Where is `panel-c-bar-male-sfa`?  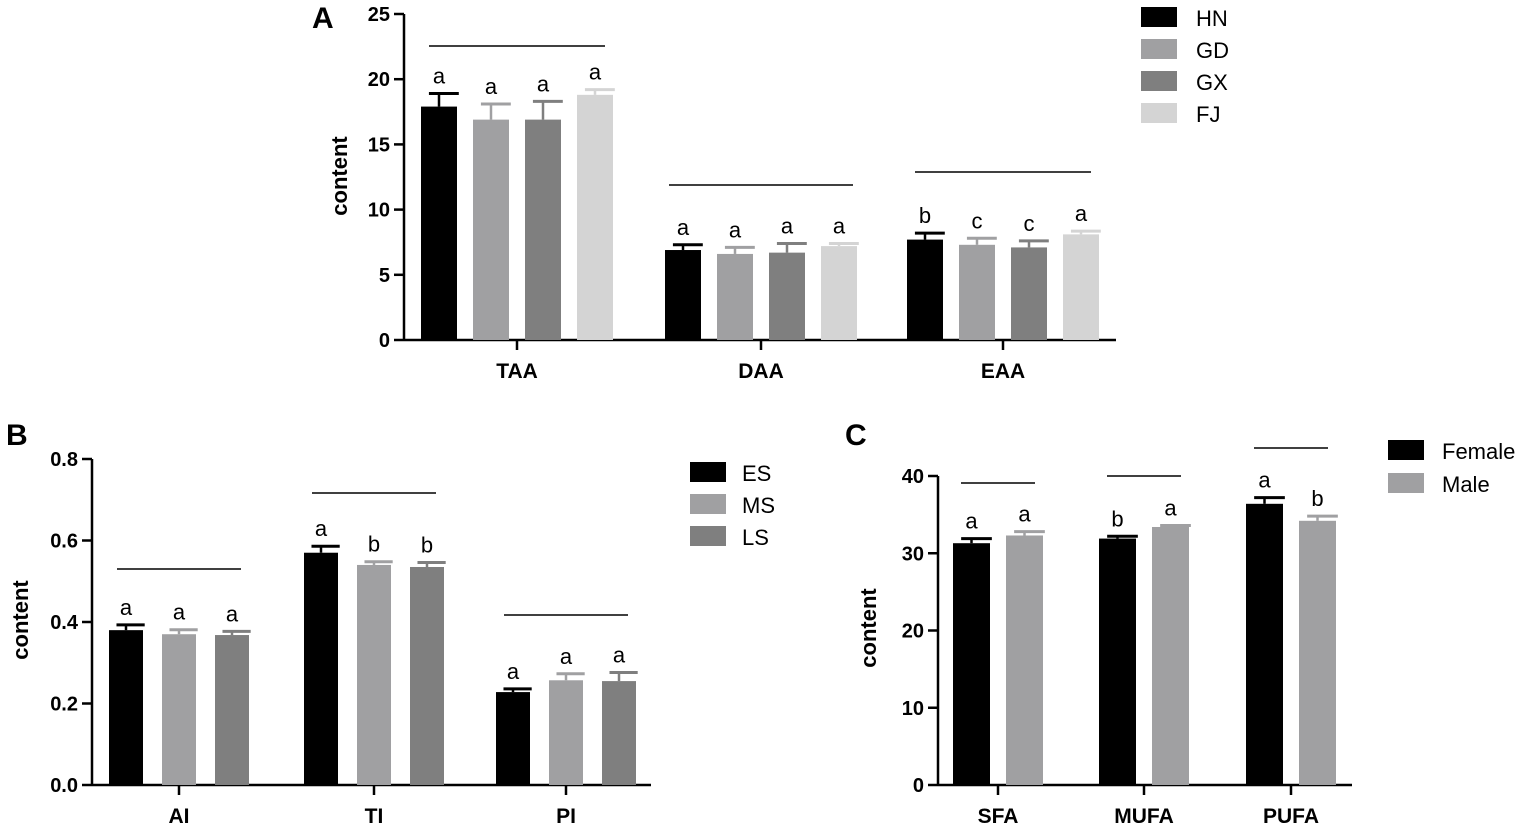
panel-c-bar-male-sfa is located at coordinates (1024, 660).